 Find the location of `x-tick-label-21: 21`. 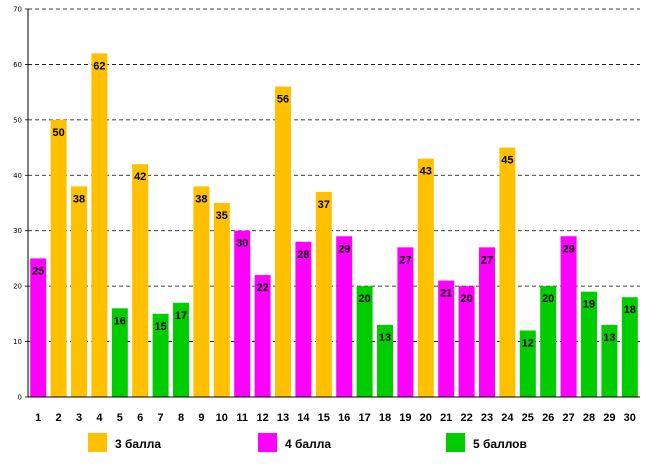

x-tick-label-21: 21 is located at coordinates (446, 418).